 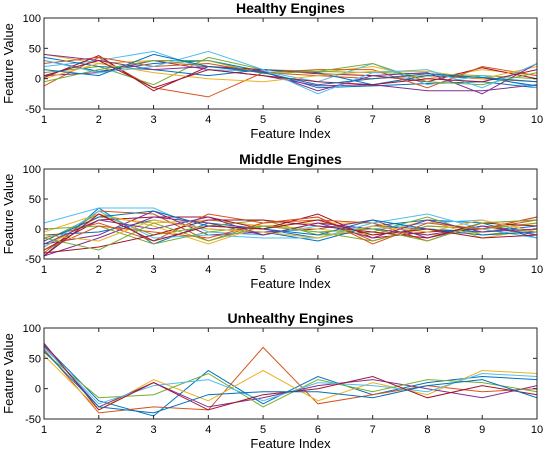 I want to click on chart-title: Healthy Engines, so click(x=290, y=8).